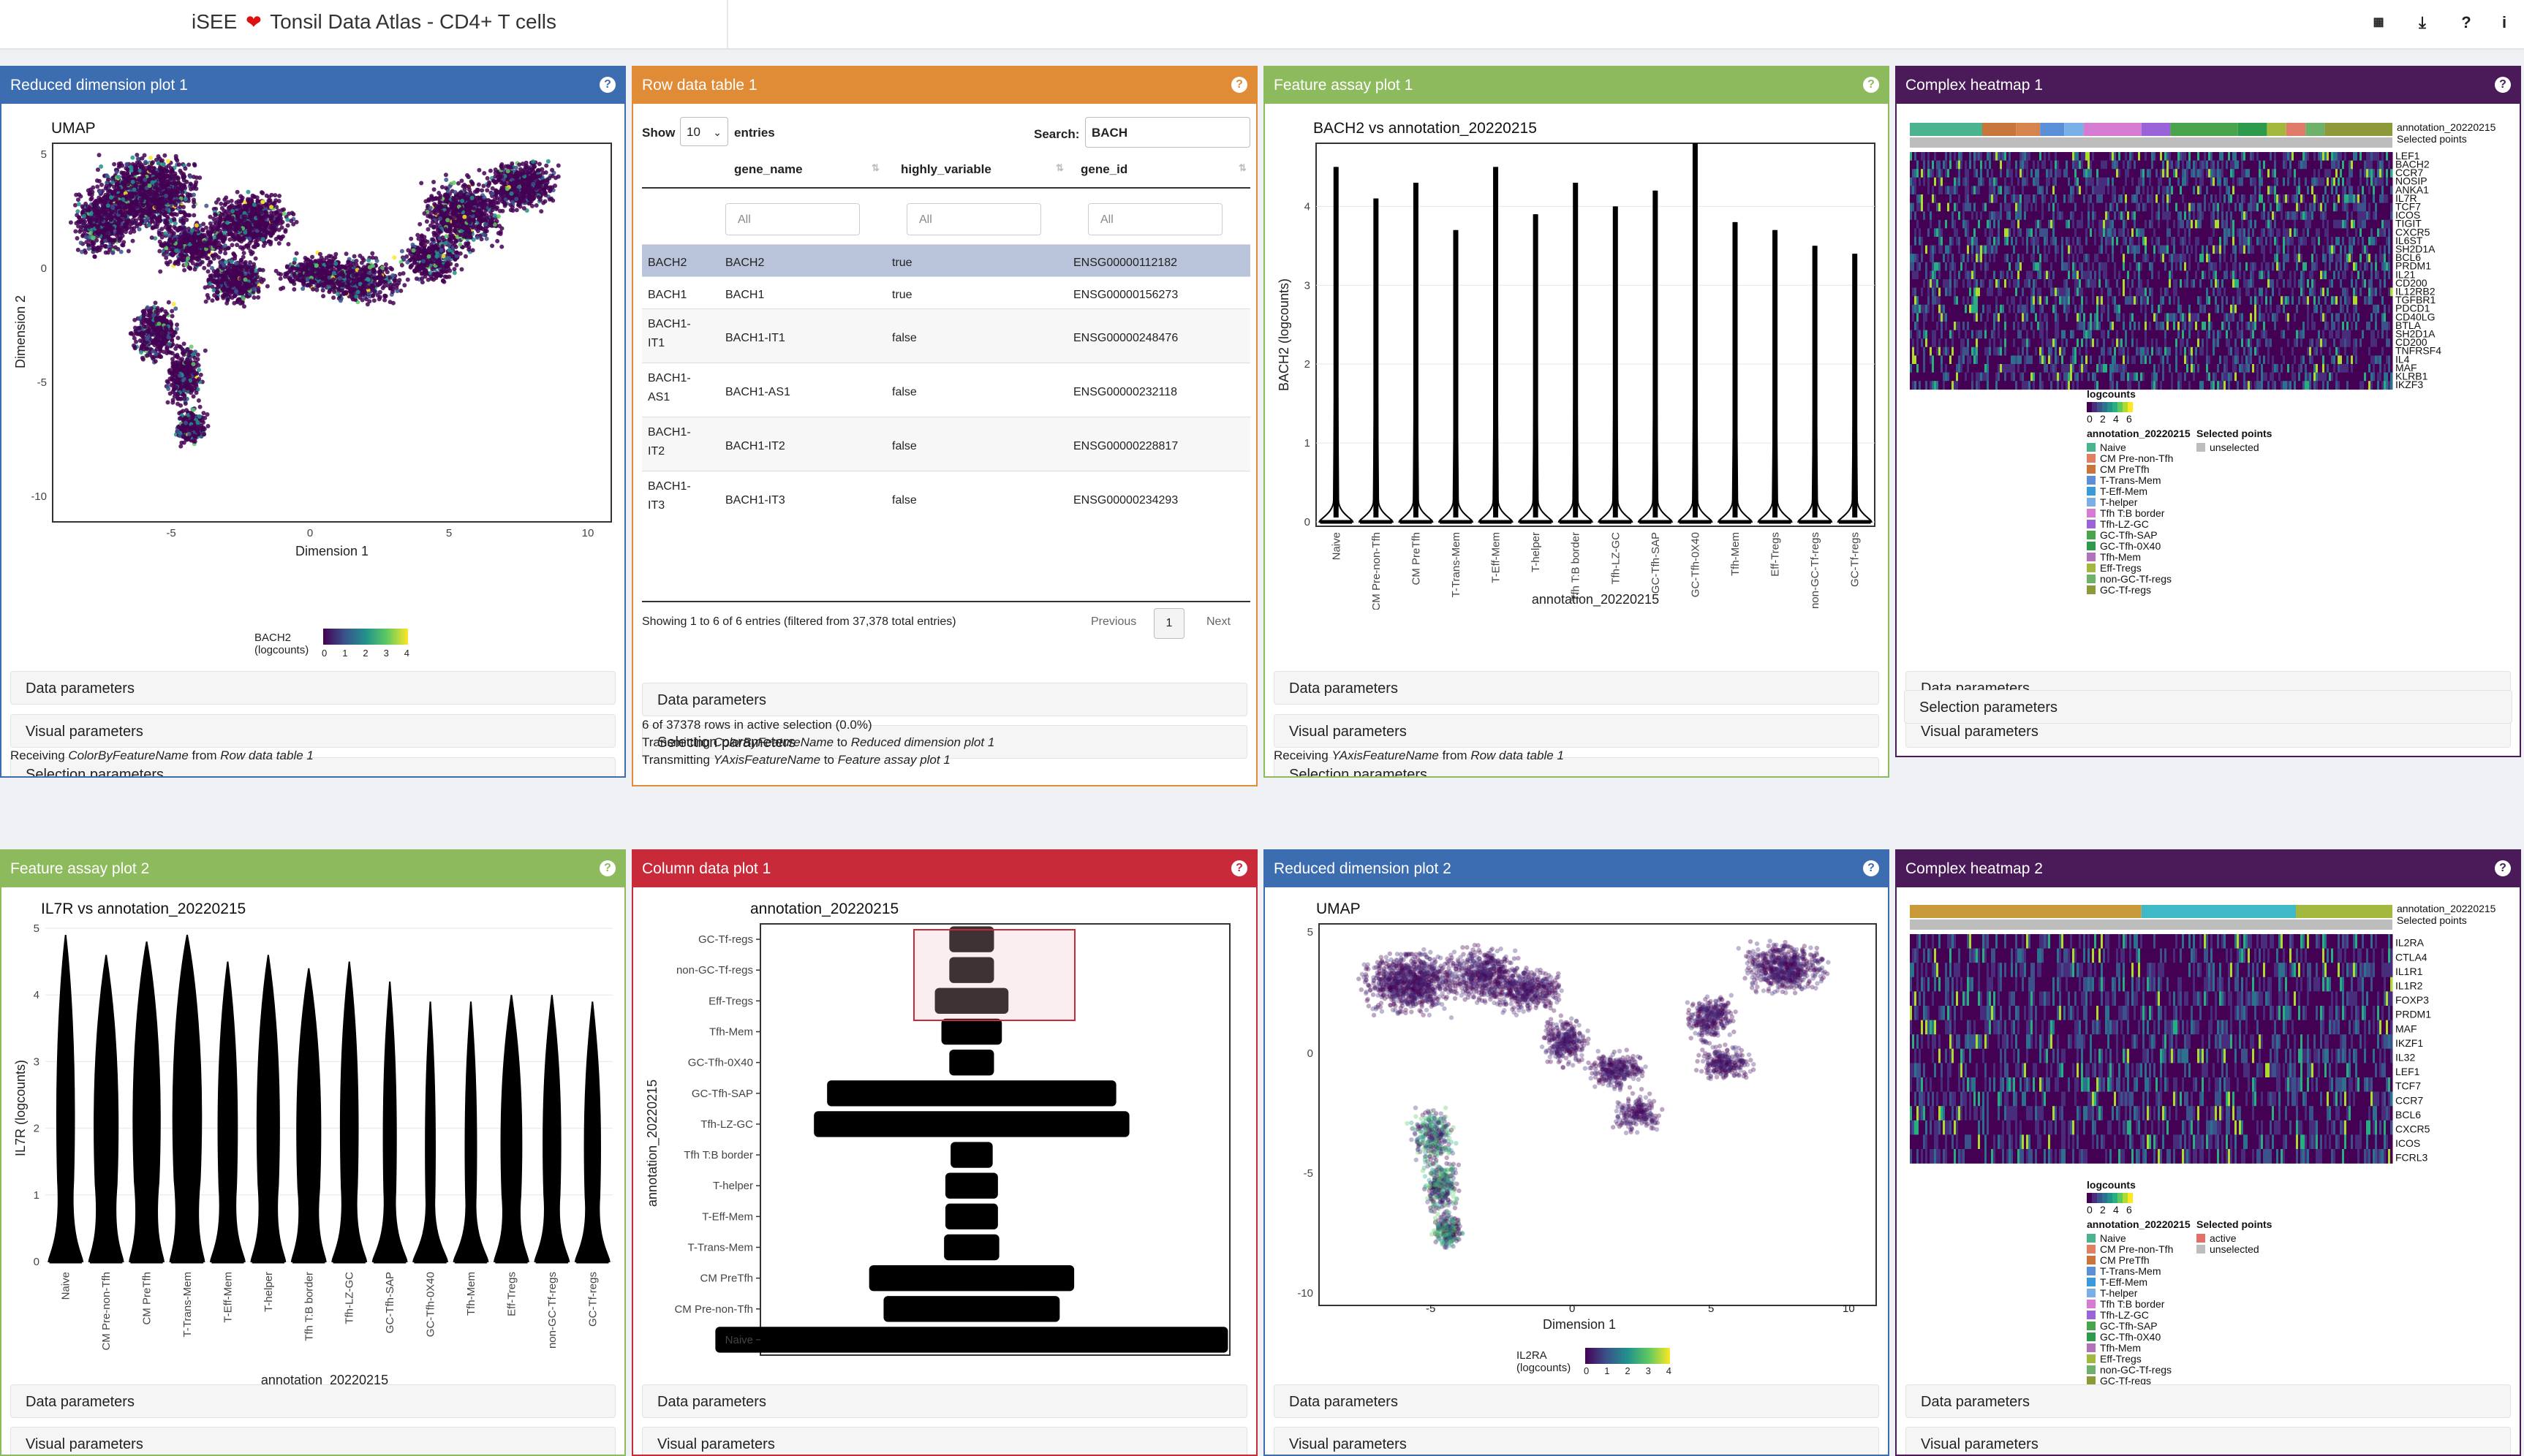 The width and height of the screenshot is (2524, 1456). I want to click on qr-icon: ▦, so click(2378, 22).